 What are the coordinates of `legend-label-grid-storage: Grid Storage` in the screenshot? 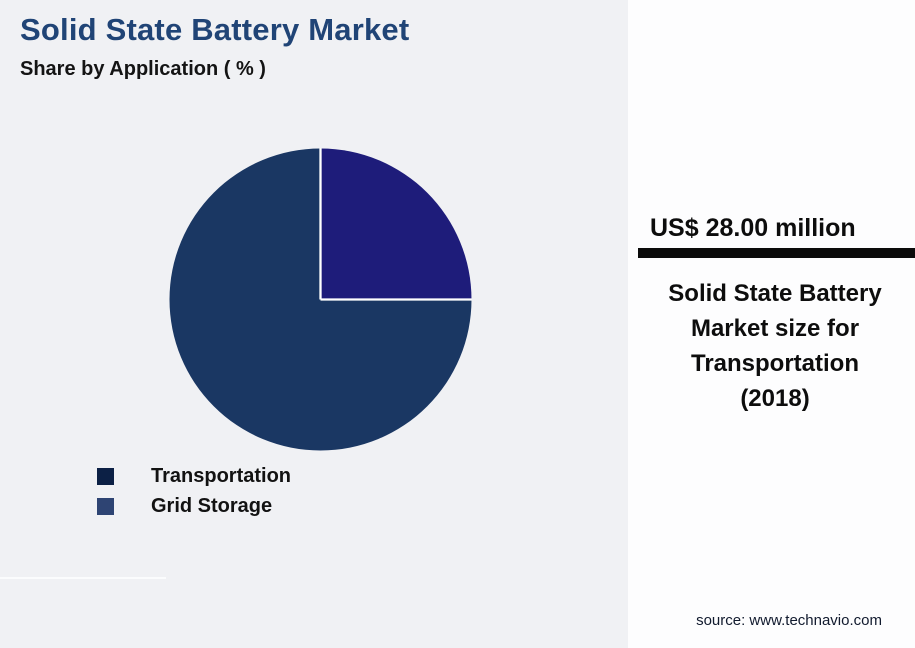 It's located at (212, 505).